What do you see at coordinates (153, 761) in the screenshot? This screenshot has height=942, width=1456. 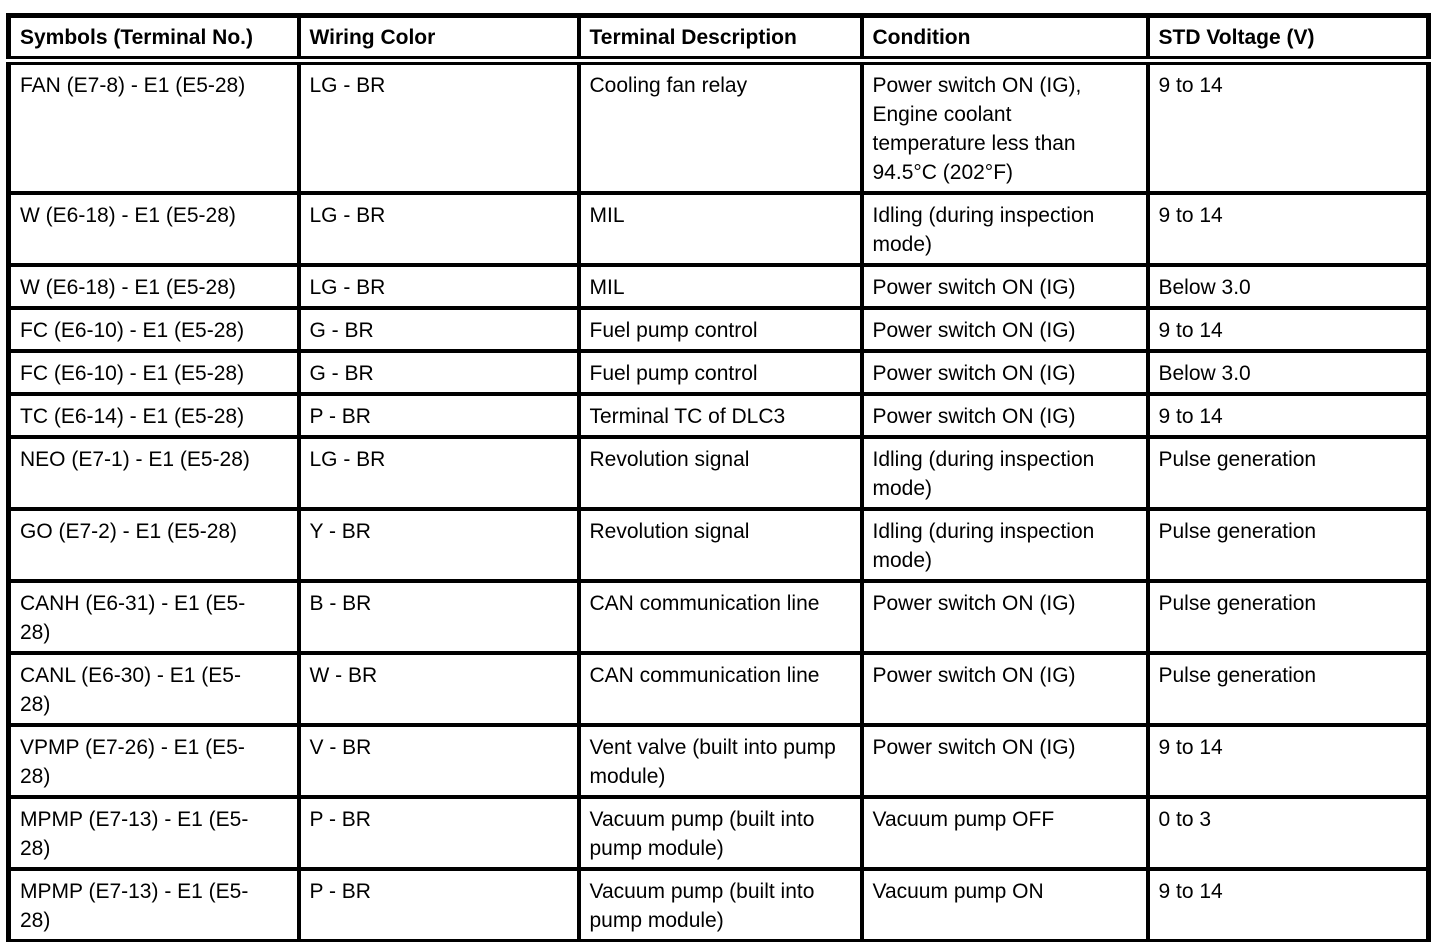 I see `symbols-cell: VPMP (E7-26) - E1 (E5- 28)` at bounding box center [153, 761].